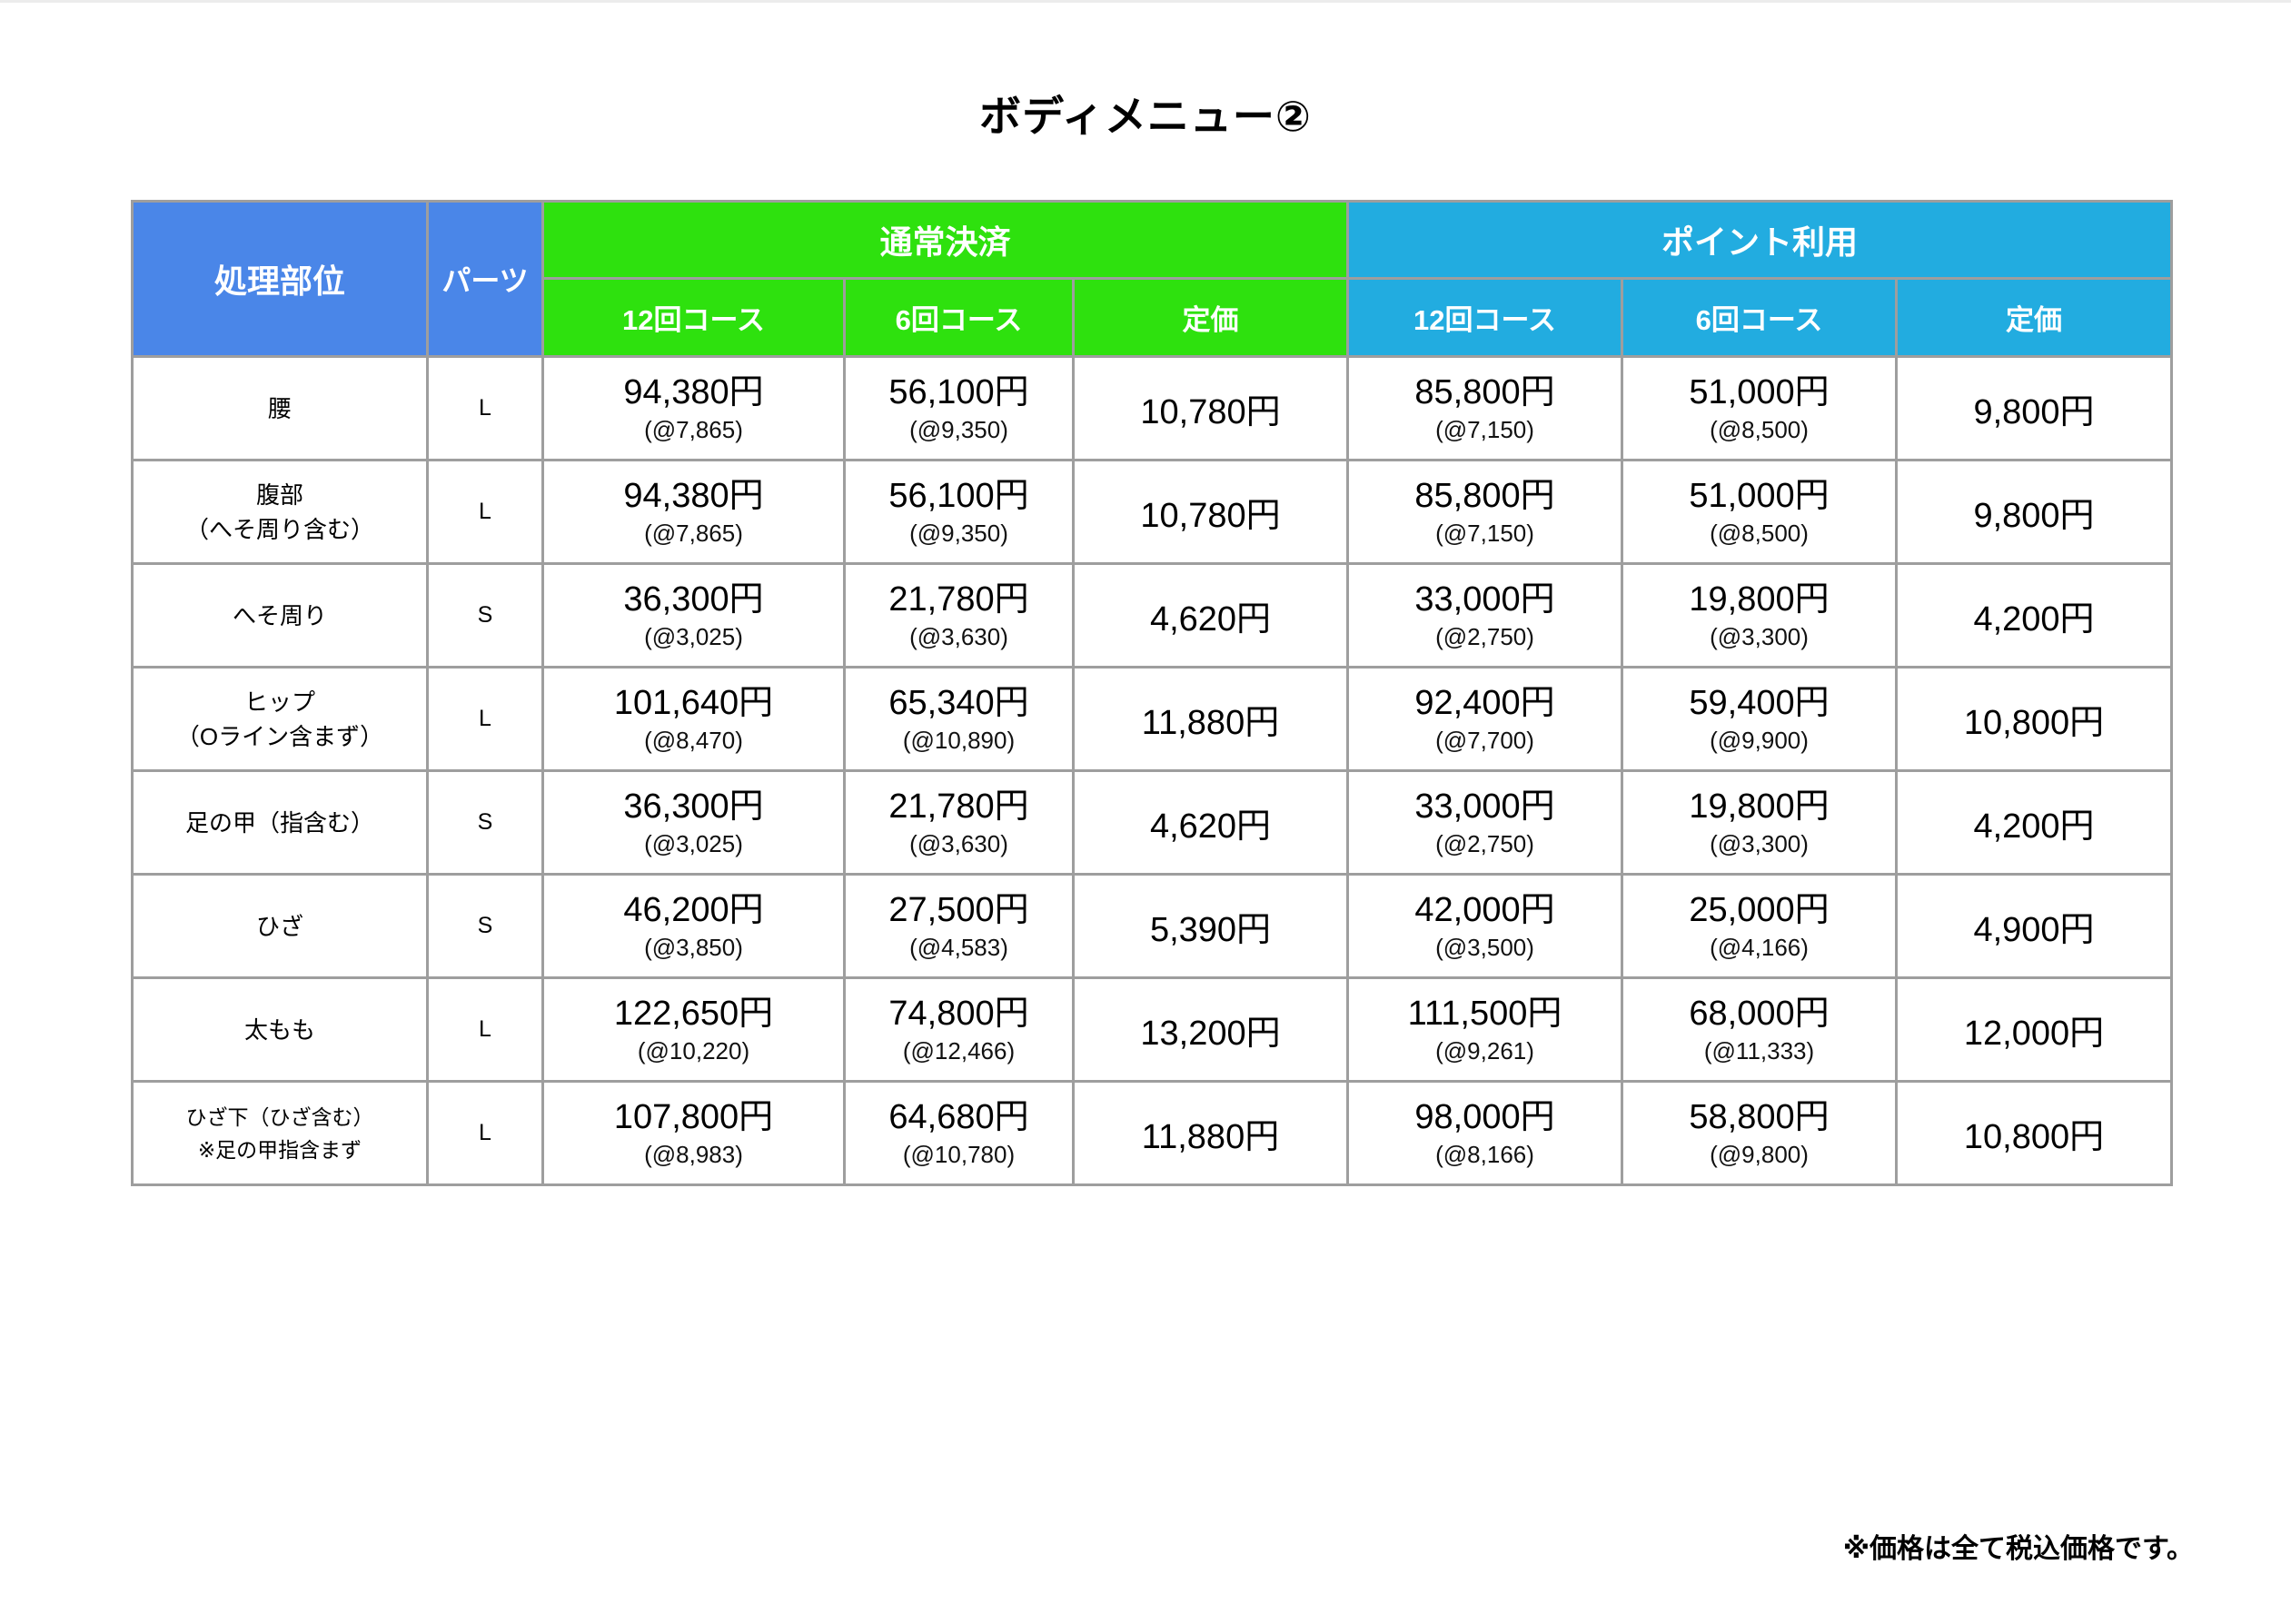 This screenshot has height=1624, width=2291. What do you see at coordinates (958, 599) in the screenshot?
I see `price: 21,780円` at bounding box center [958, 599].